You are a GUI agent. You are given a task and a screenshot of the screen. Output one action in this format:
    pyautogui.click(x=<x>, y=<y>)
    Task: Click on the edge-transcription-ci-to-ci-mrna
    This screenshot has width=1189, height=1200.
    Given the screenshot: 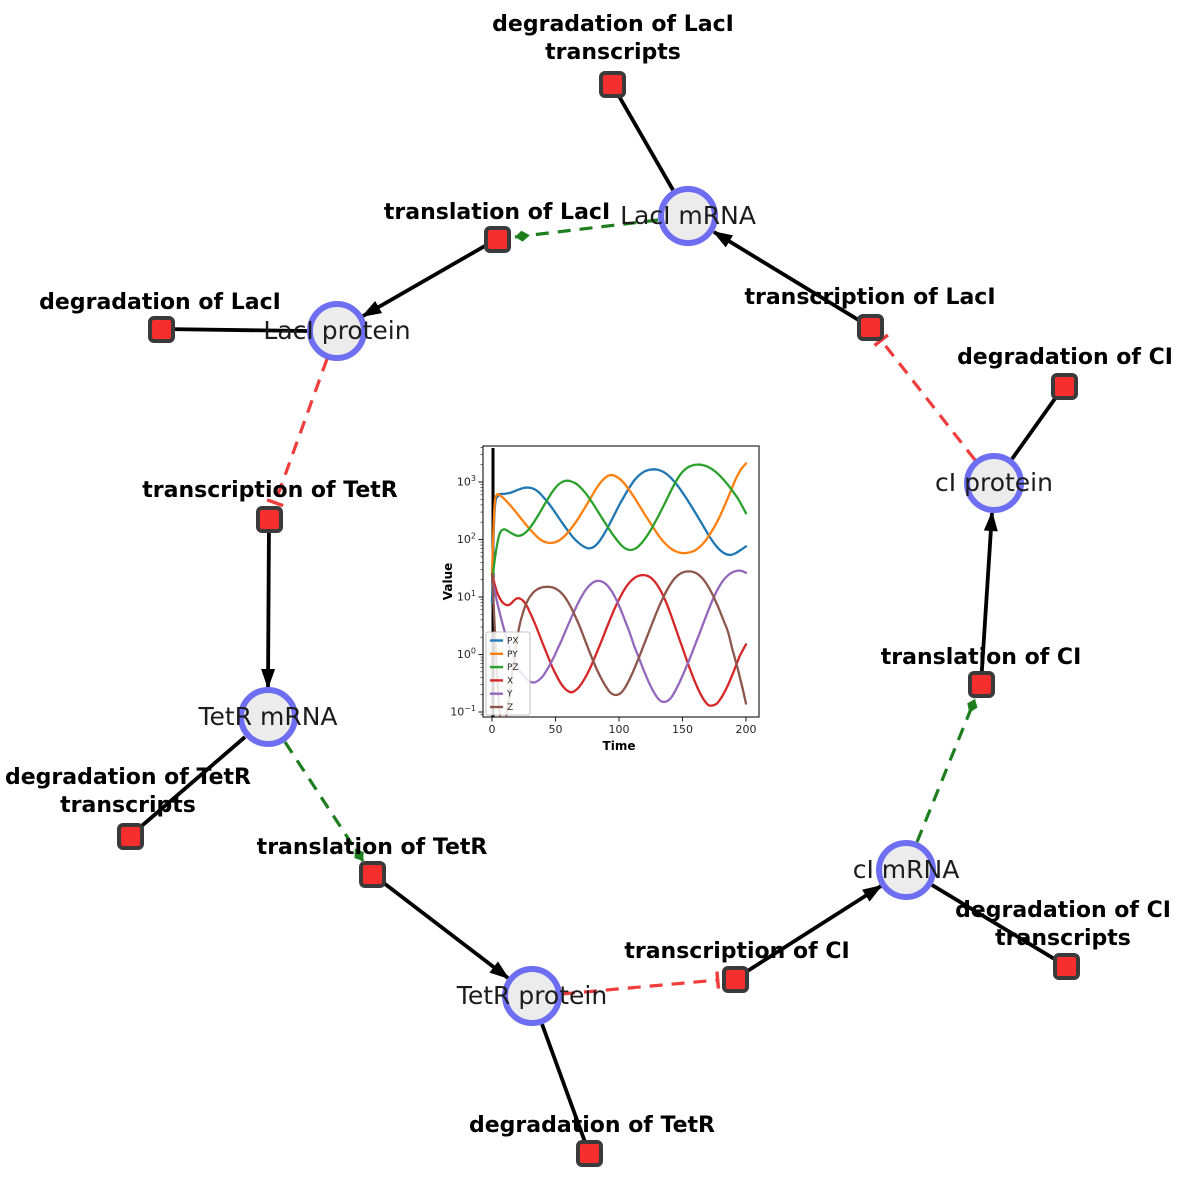 What is the action you would take?
    pyautogui.click(x=808, y=932)
    